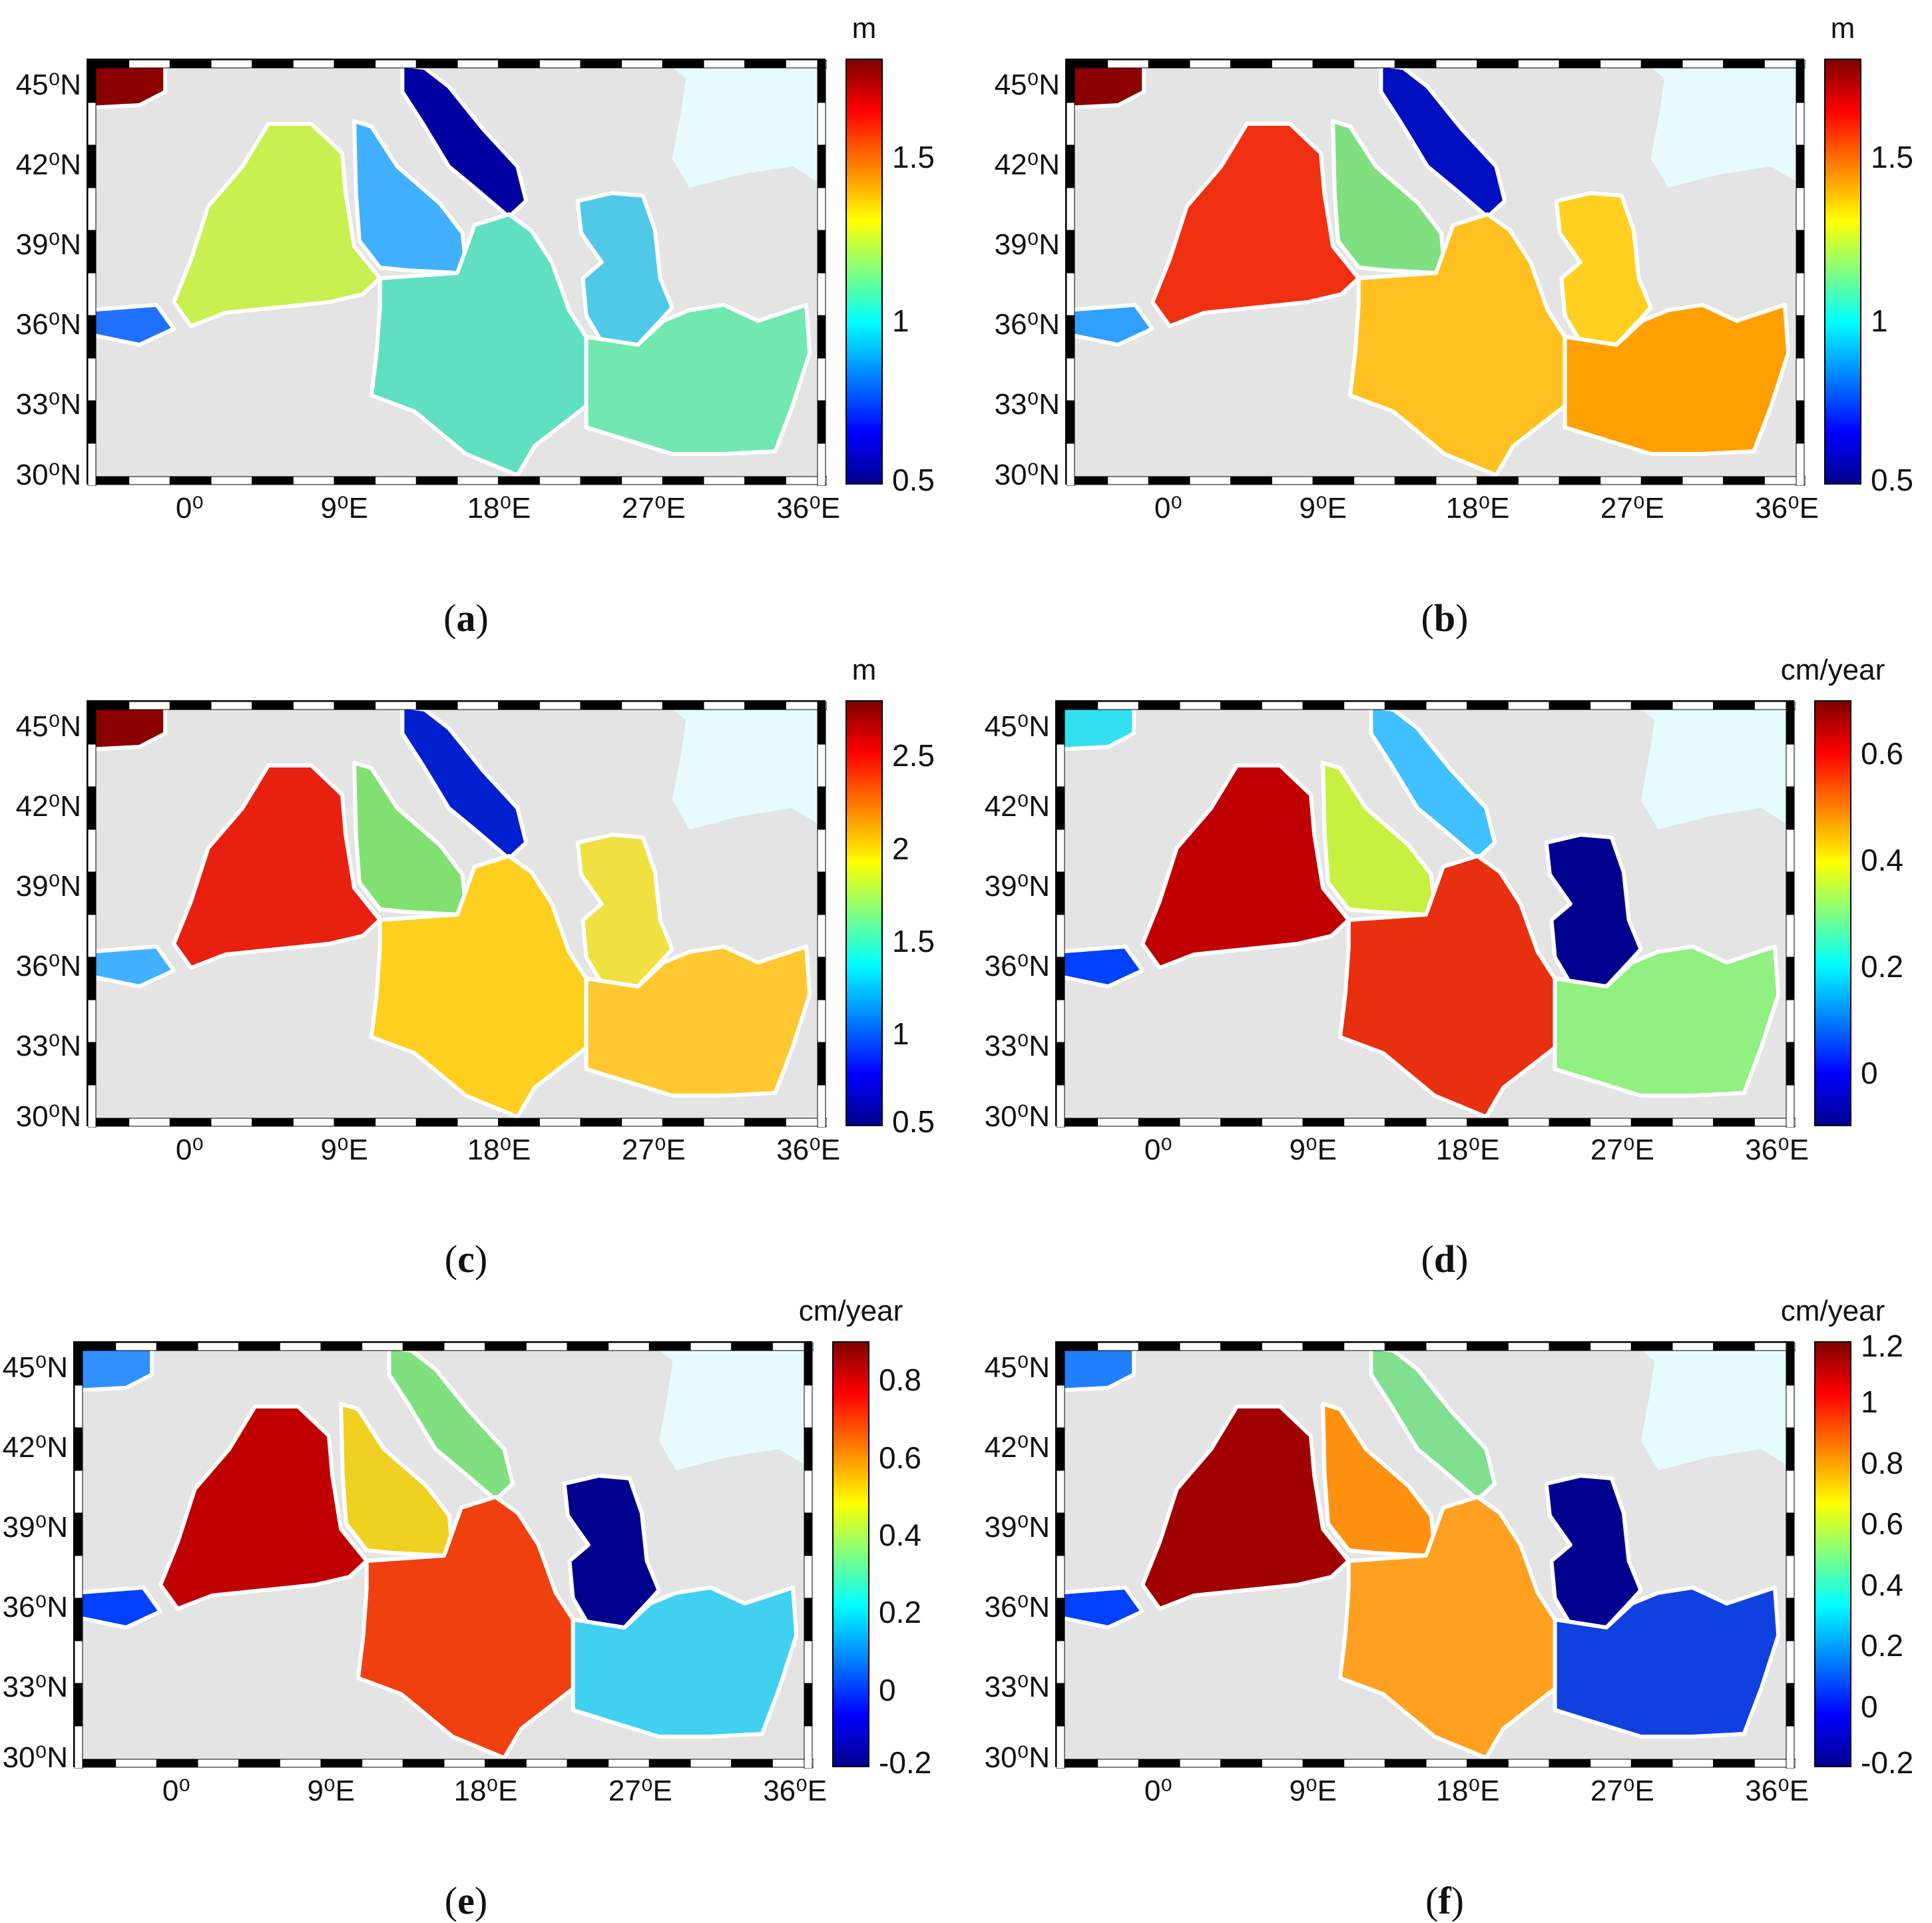 The width and height of the screenshot is (1932, 1923). I want to click on caption-letter: e, so click(466, 1900).